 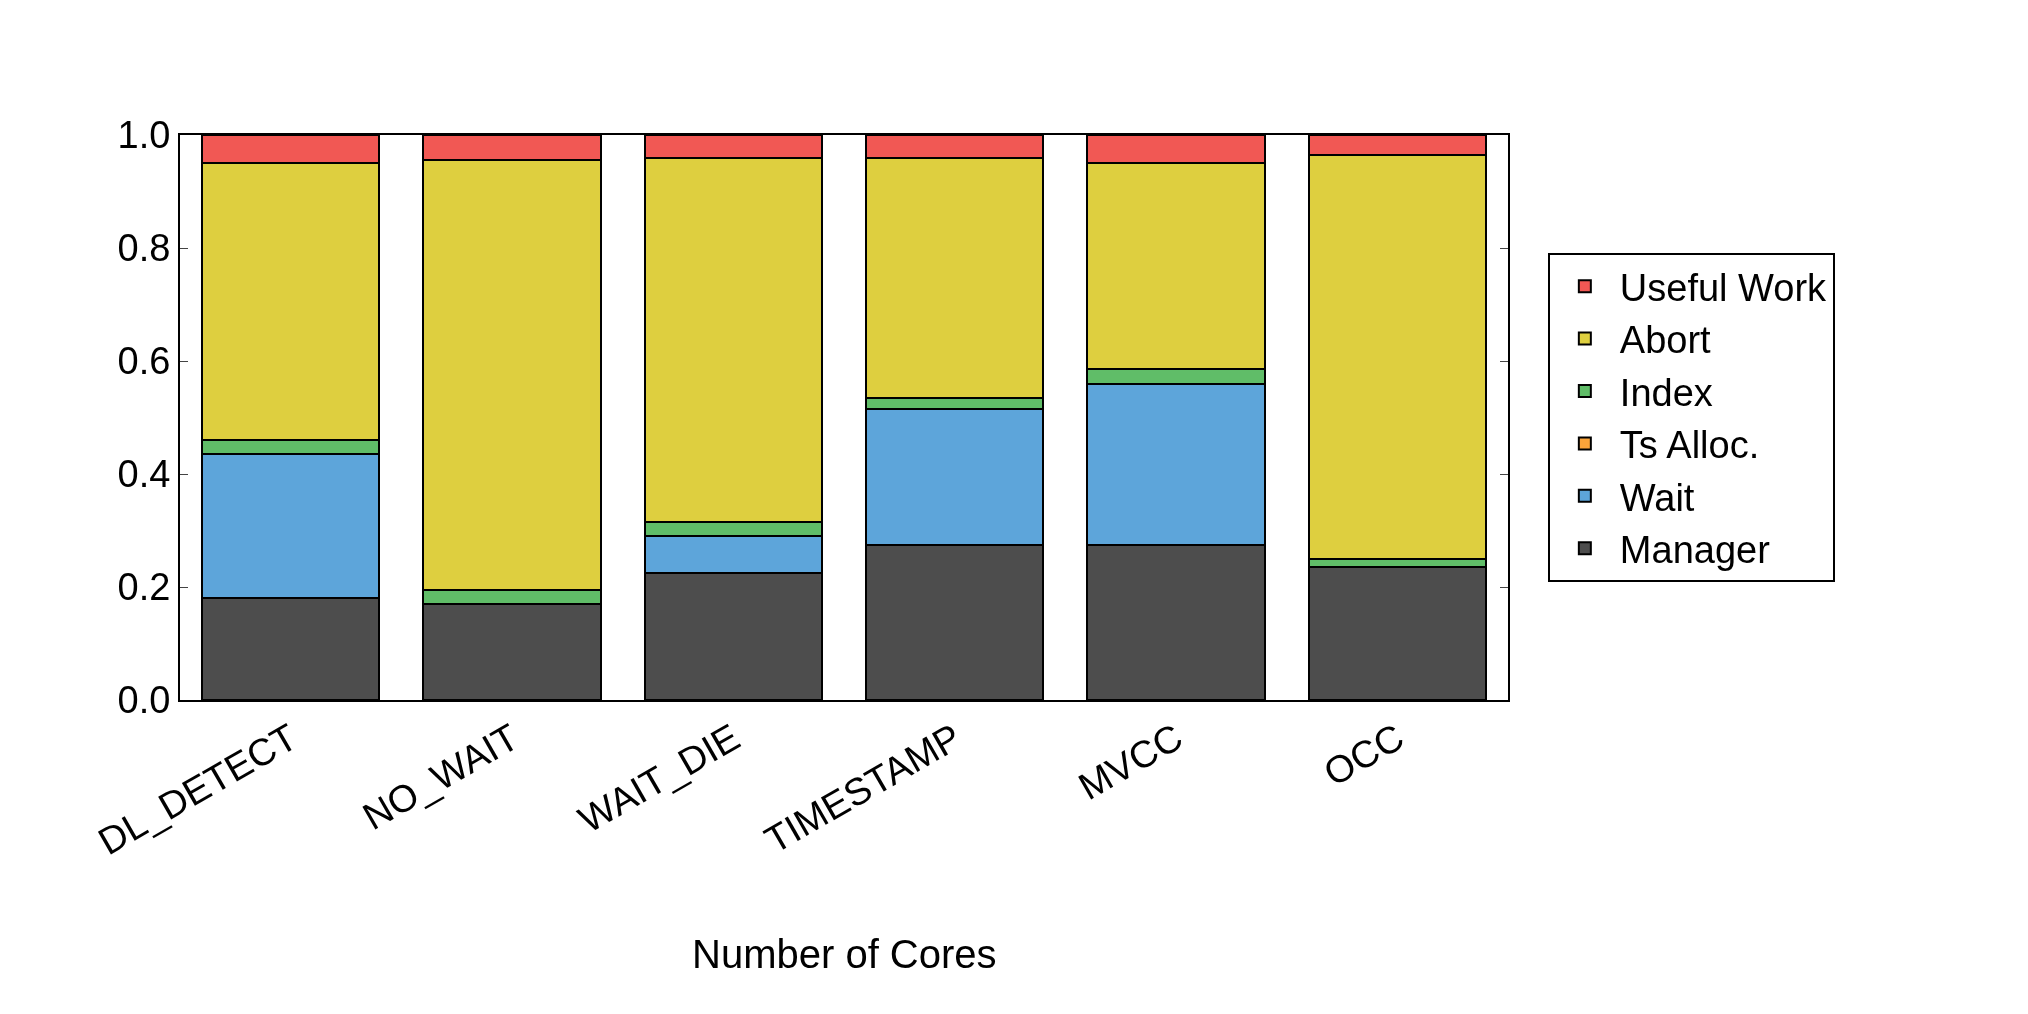 What do you see at coordinates (144, 700) in the screenshot?
I see `y-tick-label: 0.0` at bounding box center [144, 700].